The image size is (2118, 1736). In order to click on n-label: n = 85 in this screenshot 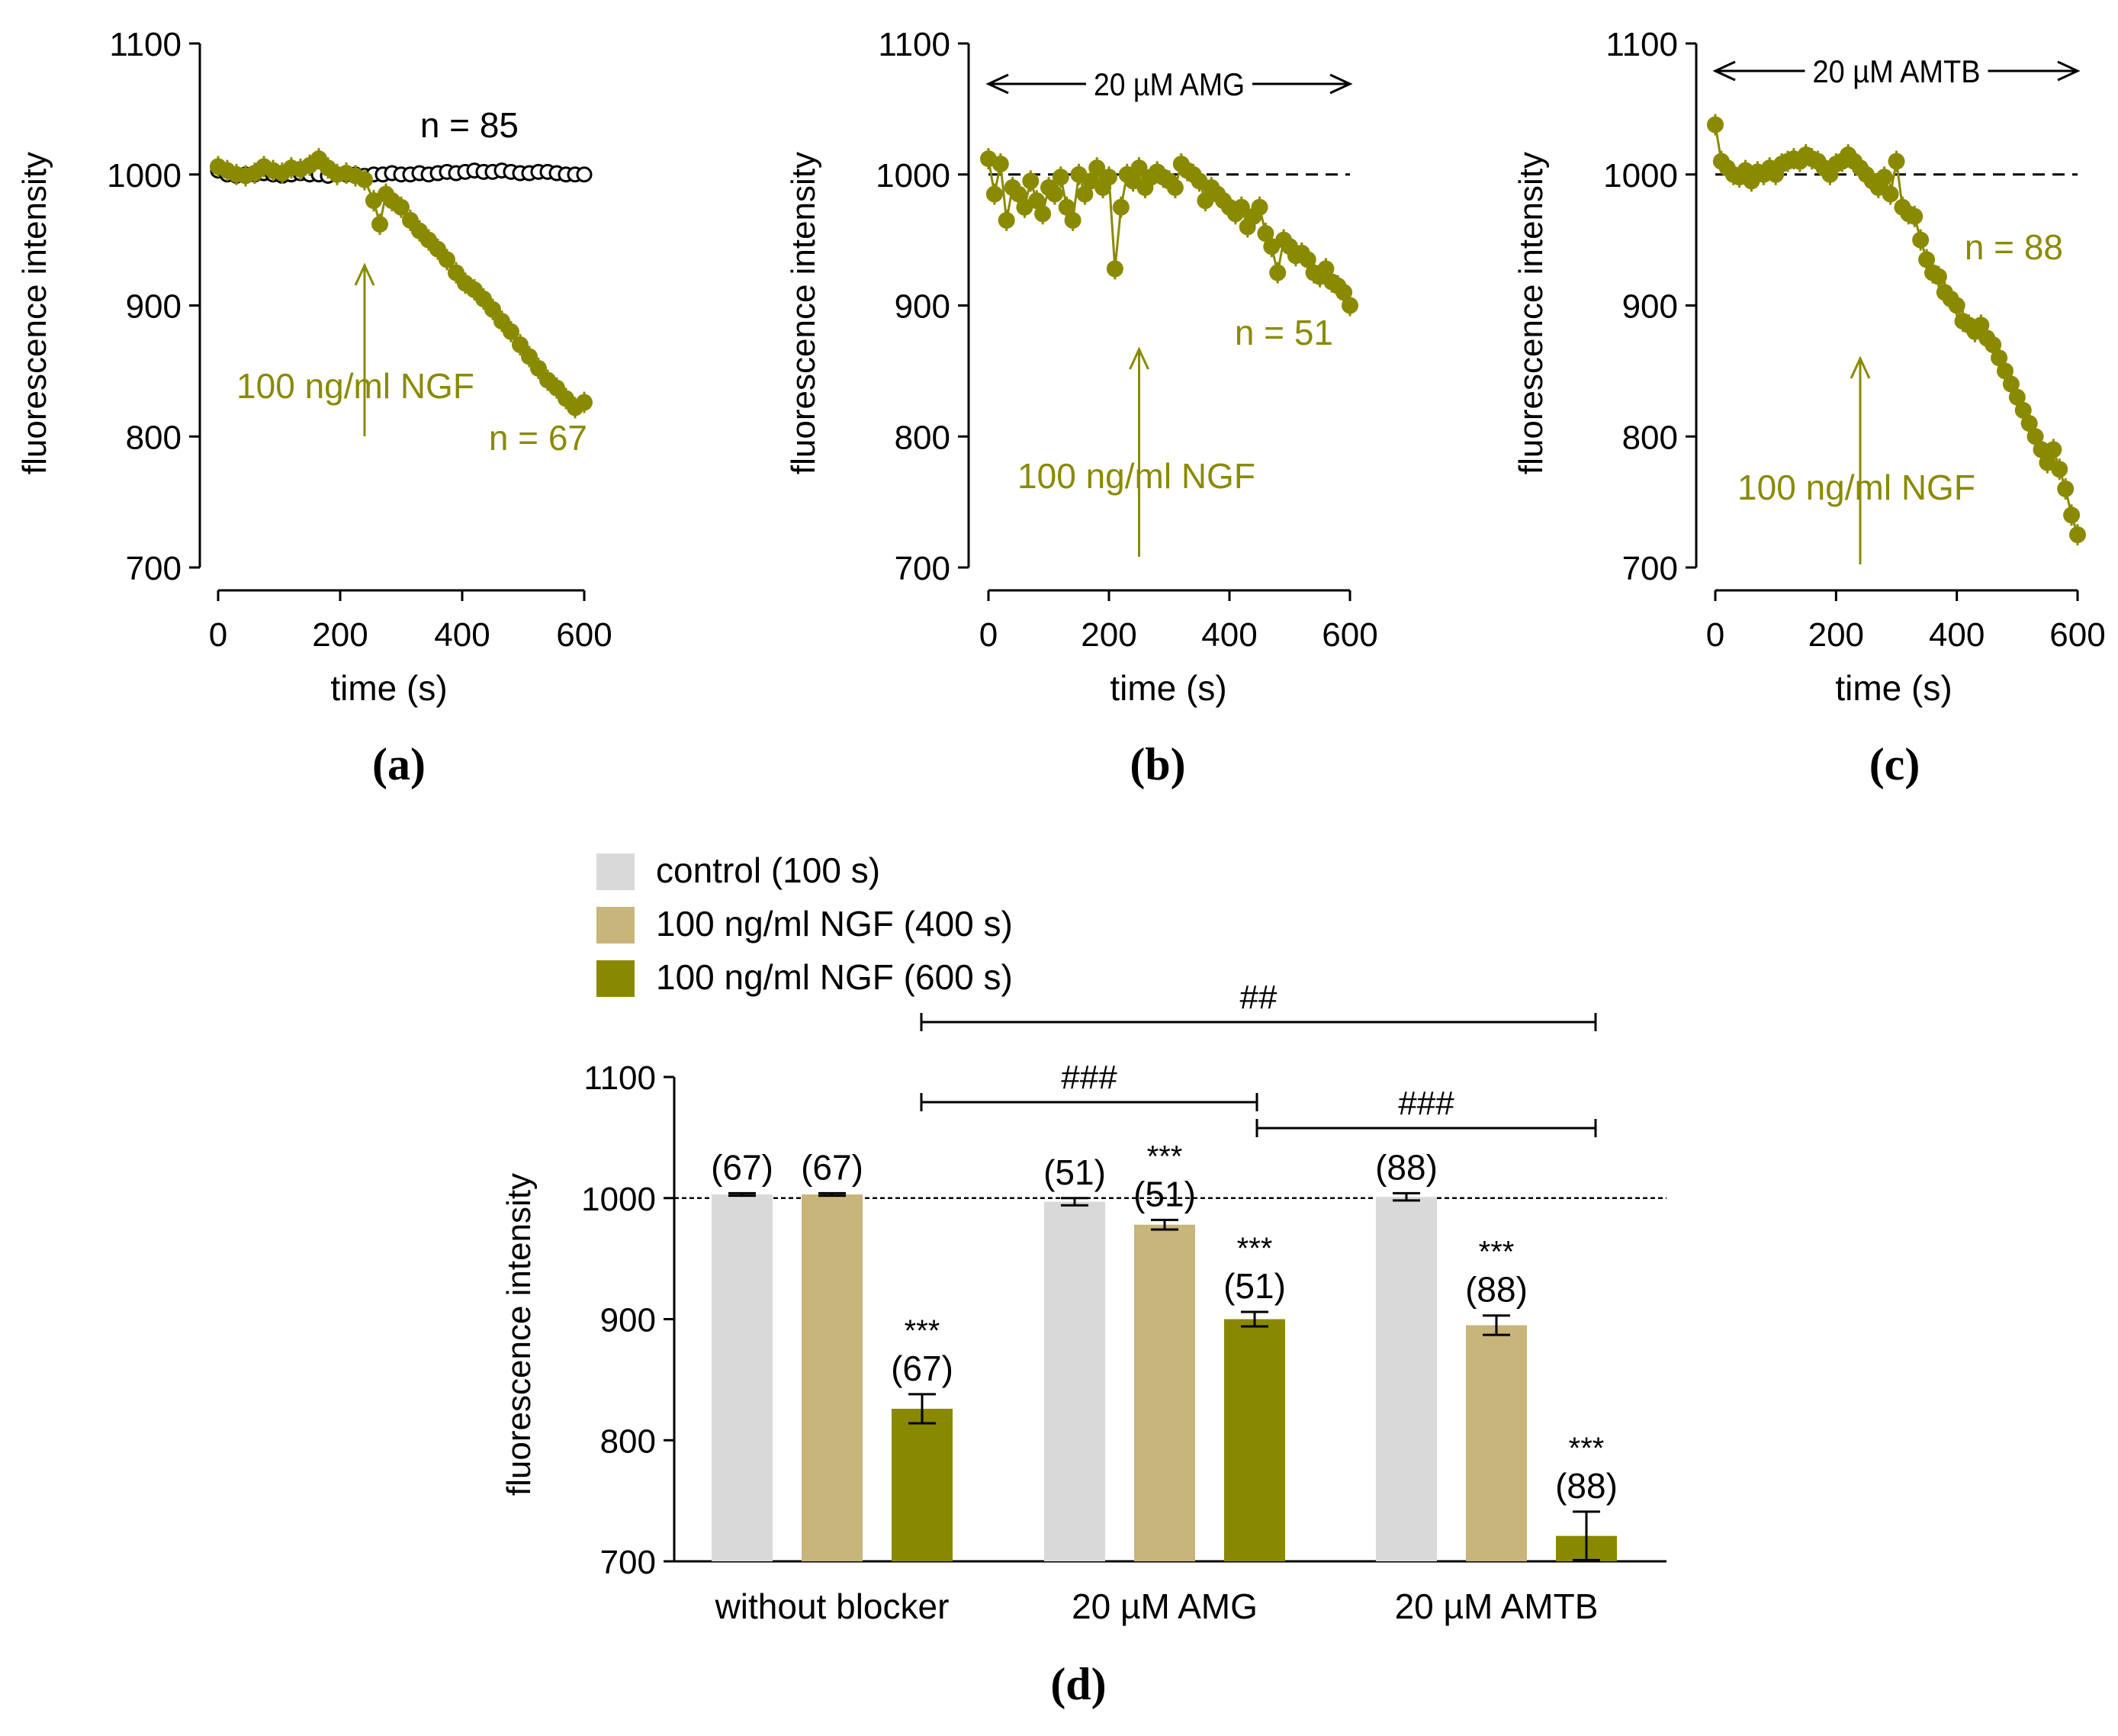, I will do `click(469, 125)`.